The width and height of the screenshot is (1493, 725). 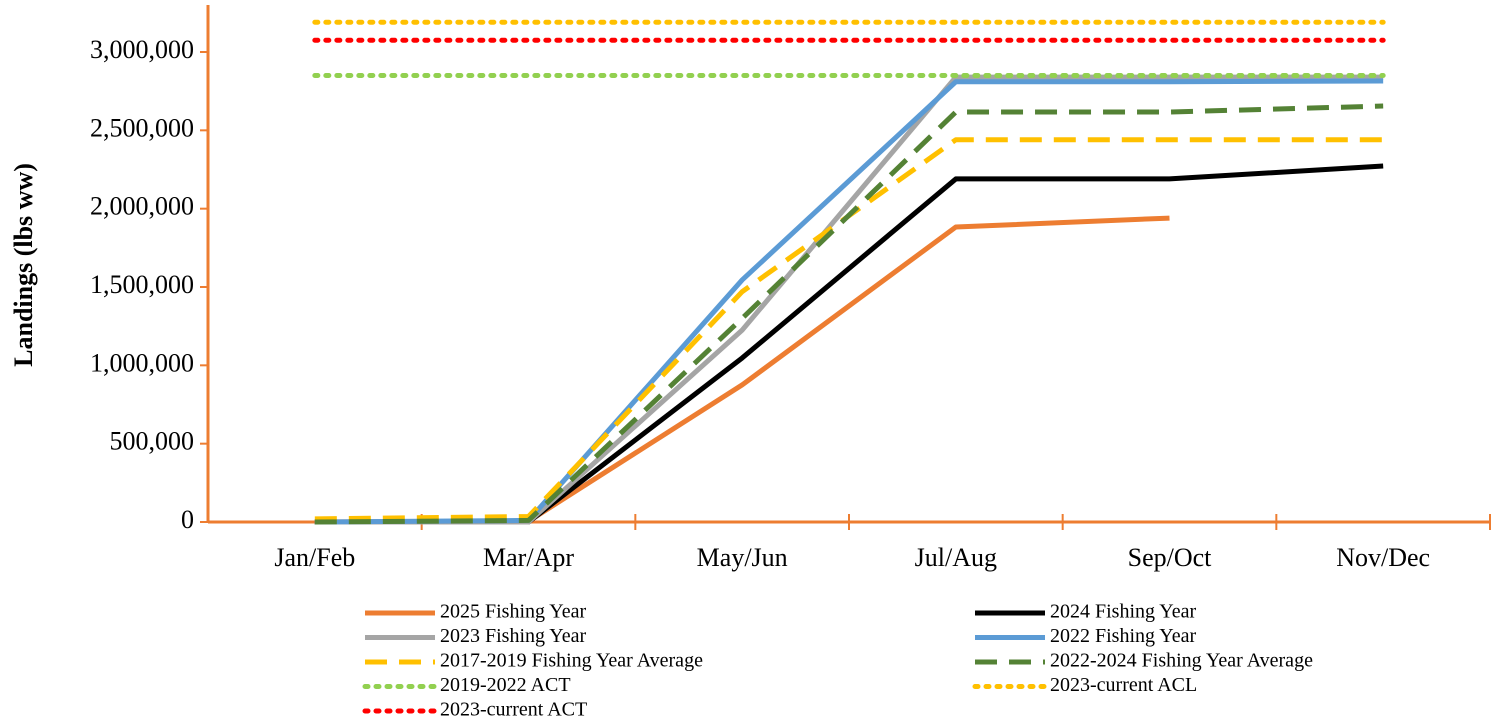 What do you see at coordinates (152, 441) in the screenshot?
I see `y-tick-label: 500,000` at bounding box center [152, 441].